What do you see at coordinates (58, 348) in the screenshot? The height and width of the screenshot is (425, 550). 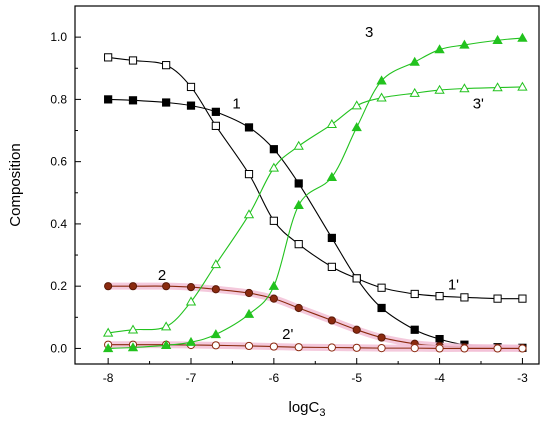 I see `y-tick-label: 0.0` at bounding box center [58, 348].